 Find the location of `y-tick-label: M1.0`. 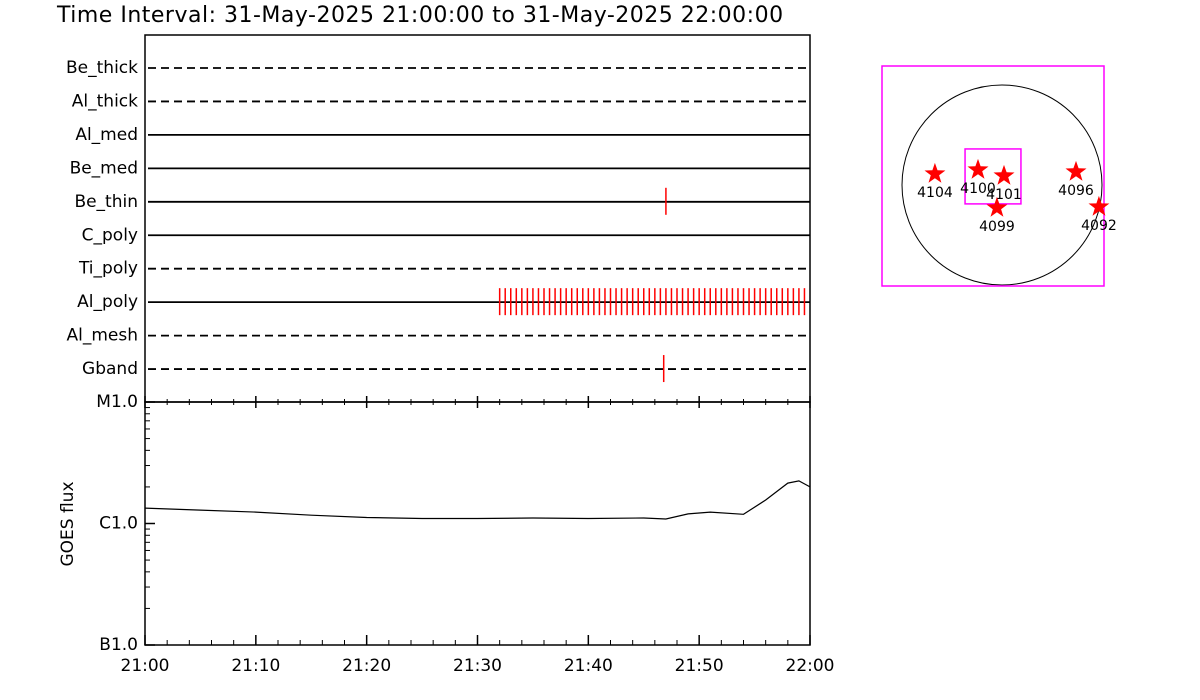

y-tick-label: M1.0 is located at coordinates (117, 402).